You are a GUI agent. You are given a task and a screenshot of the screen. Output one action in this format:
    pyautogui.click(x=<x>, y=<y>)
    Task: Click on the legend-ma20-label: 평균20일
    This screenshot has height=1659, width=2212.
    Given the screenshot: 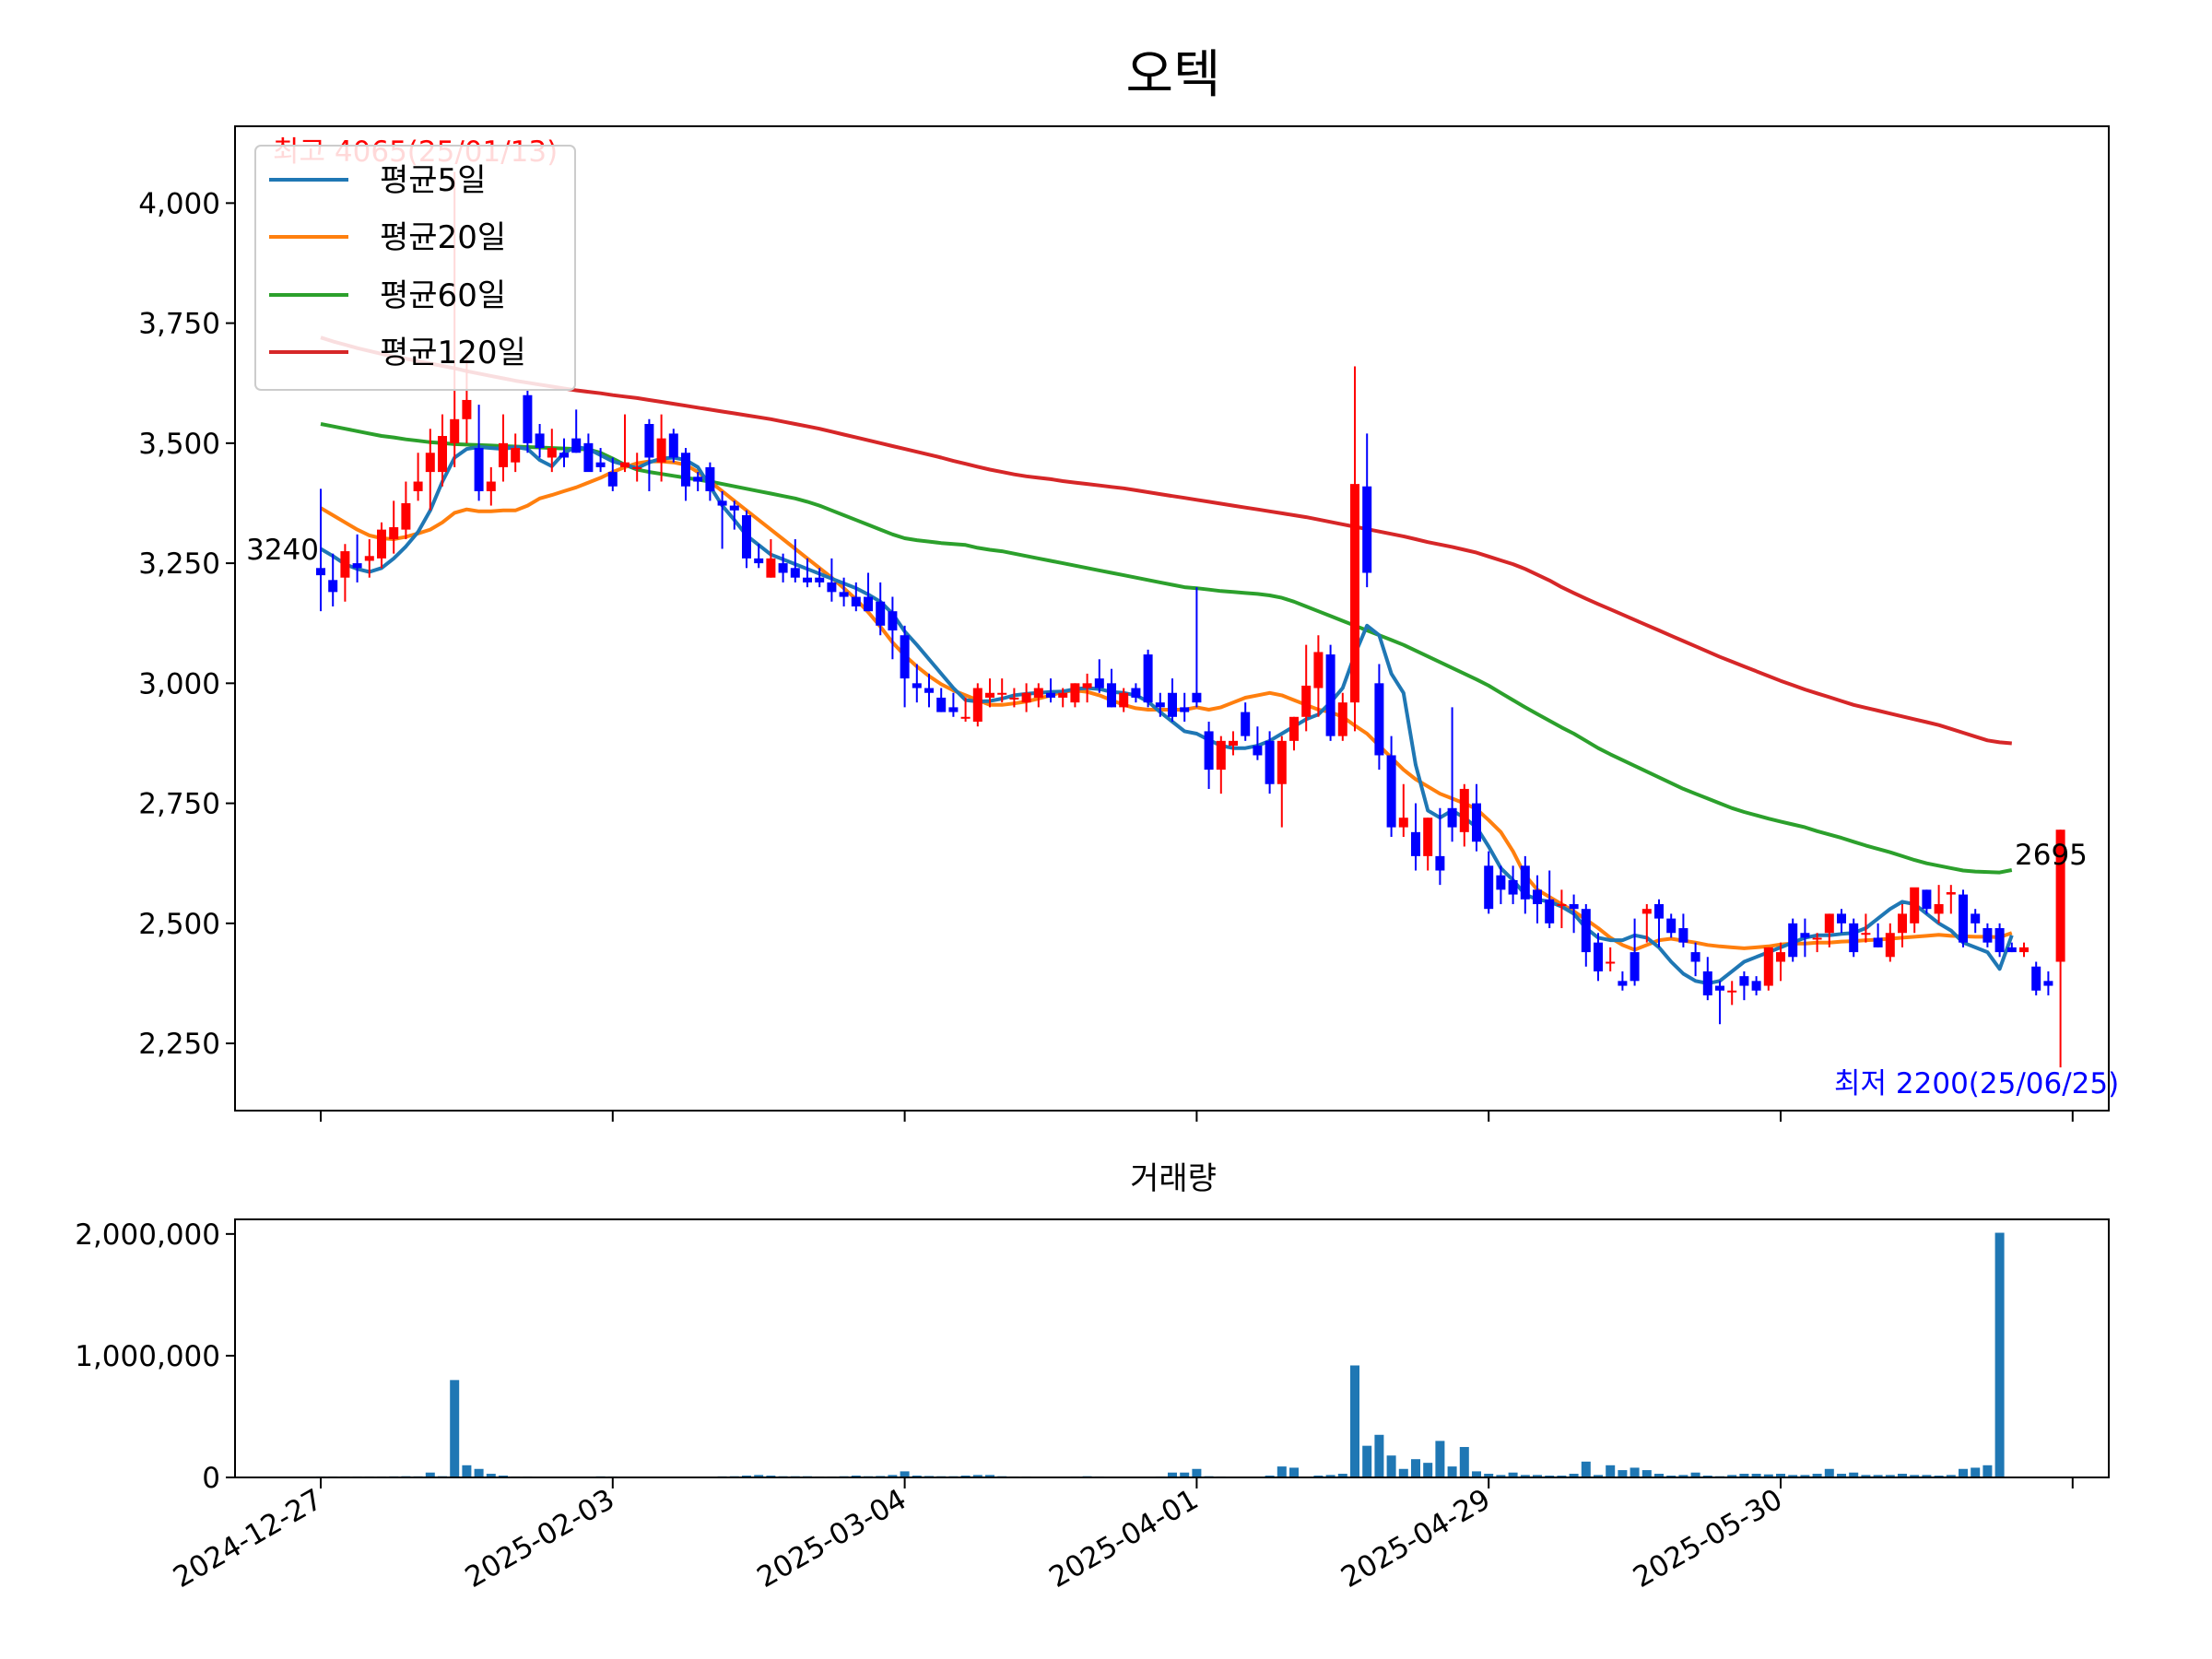 What is the action you would take?
    pyautogui.click(x=443, y=237)
    